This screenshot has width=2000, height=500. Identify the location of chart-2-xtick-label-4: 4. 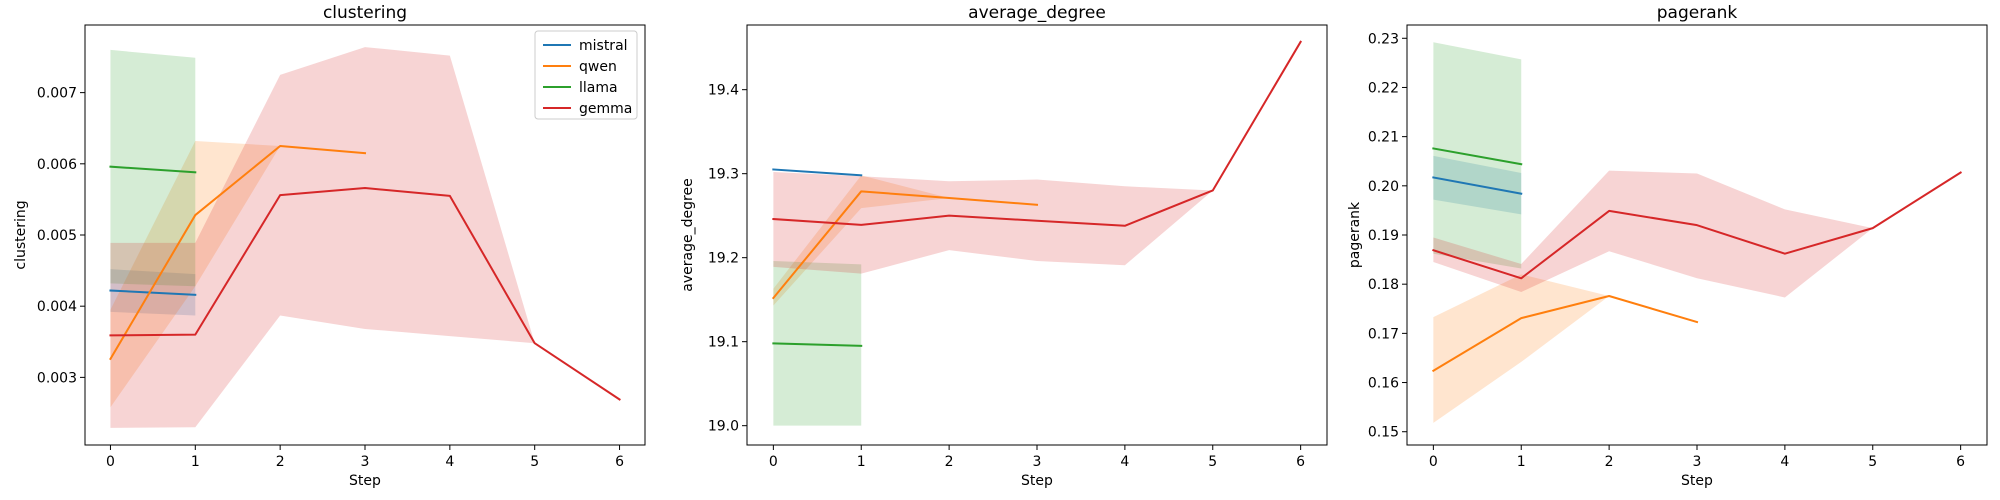
(1784, 462).